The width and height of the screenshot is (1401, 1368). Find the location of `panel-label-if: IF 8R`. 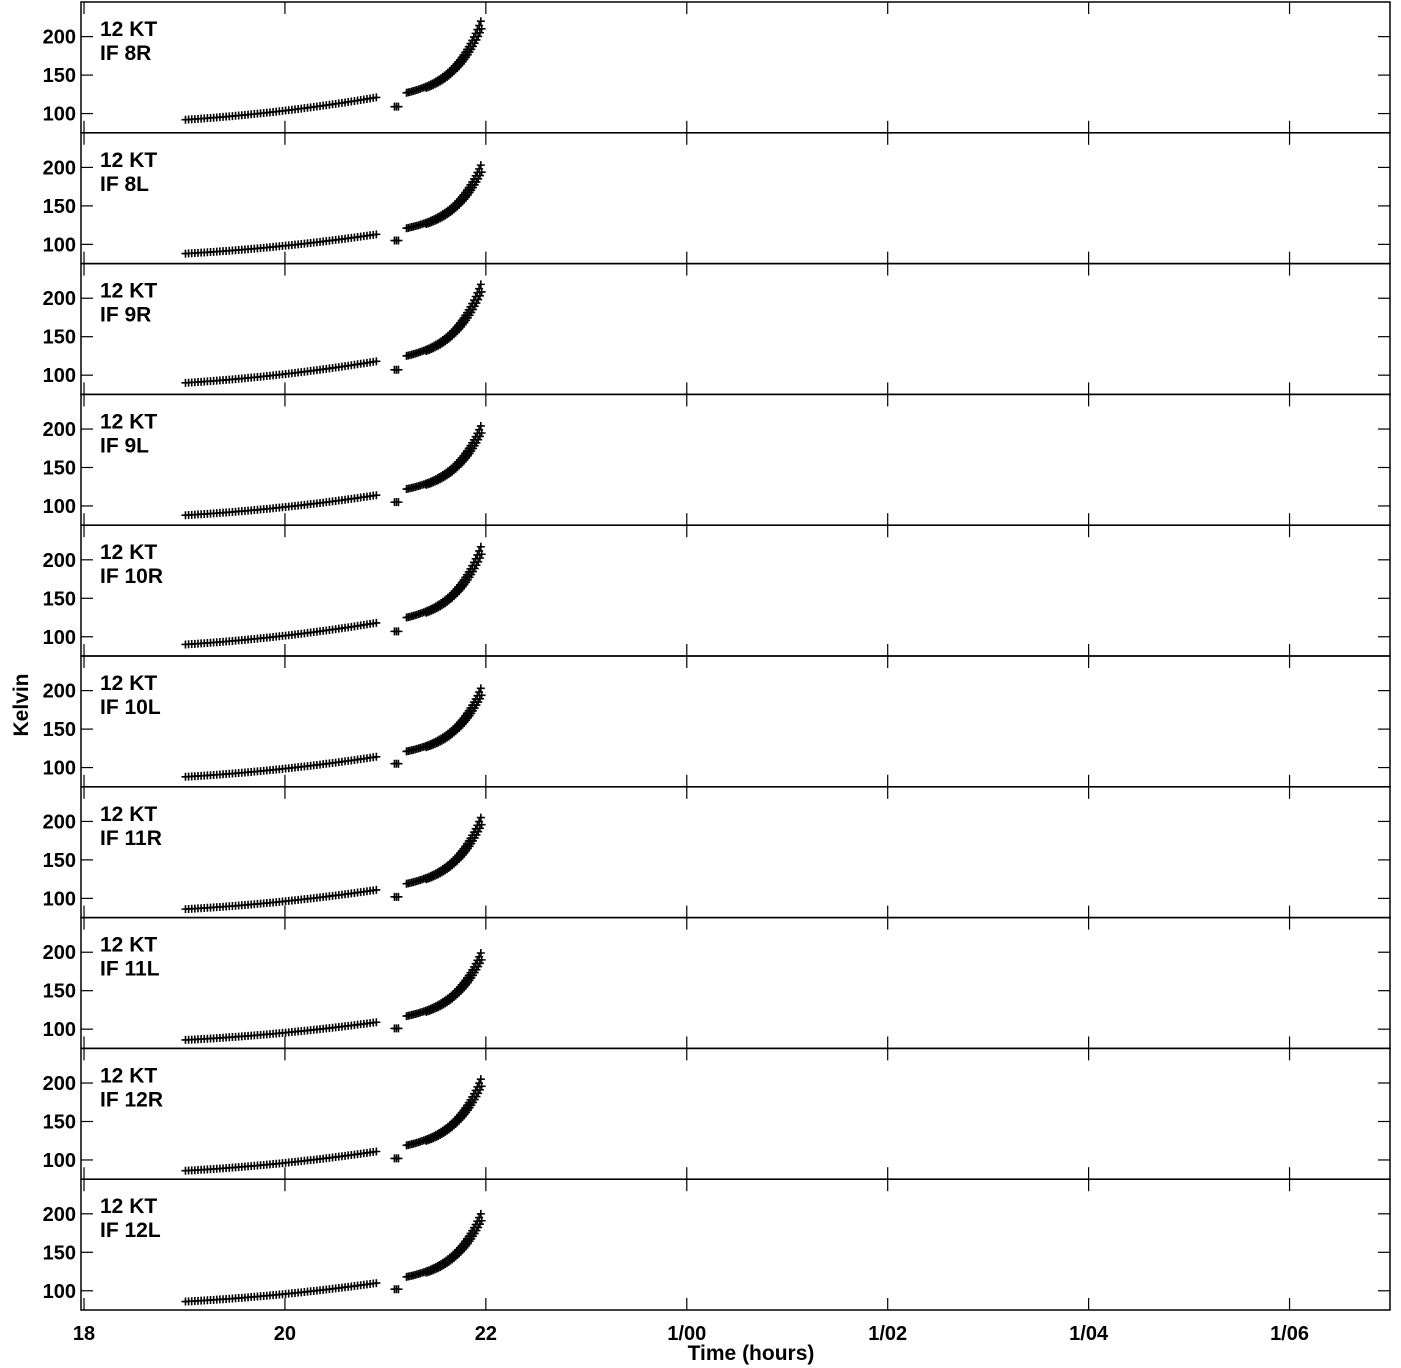

panel-label-if: IF 8R is located at coordinates (125, 53).